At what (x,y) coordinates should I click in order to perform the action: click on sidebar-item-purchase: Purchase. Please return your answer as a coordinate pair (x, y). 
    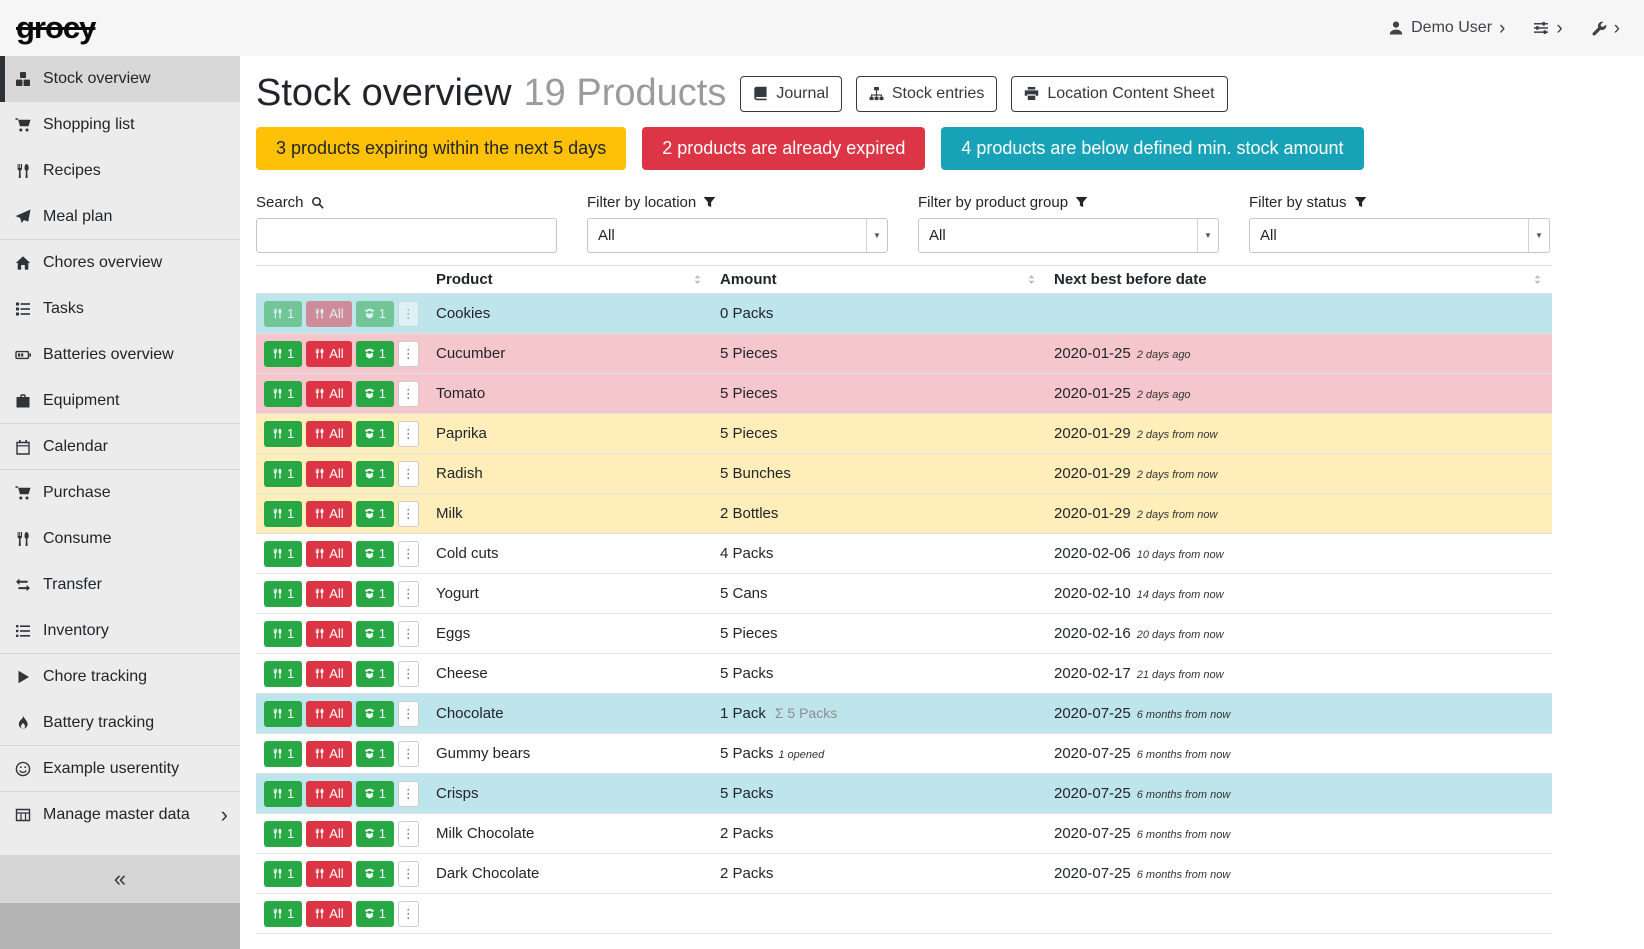
    Looking at the image, I should click on (120, 493).